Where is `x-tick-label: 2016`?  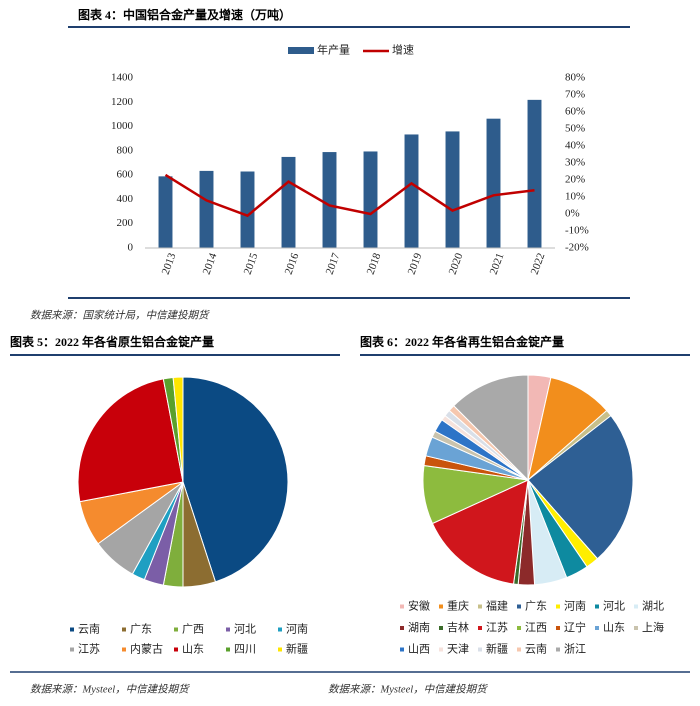 x-tick-label: 2016 is located at coordinates (292, 263).